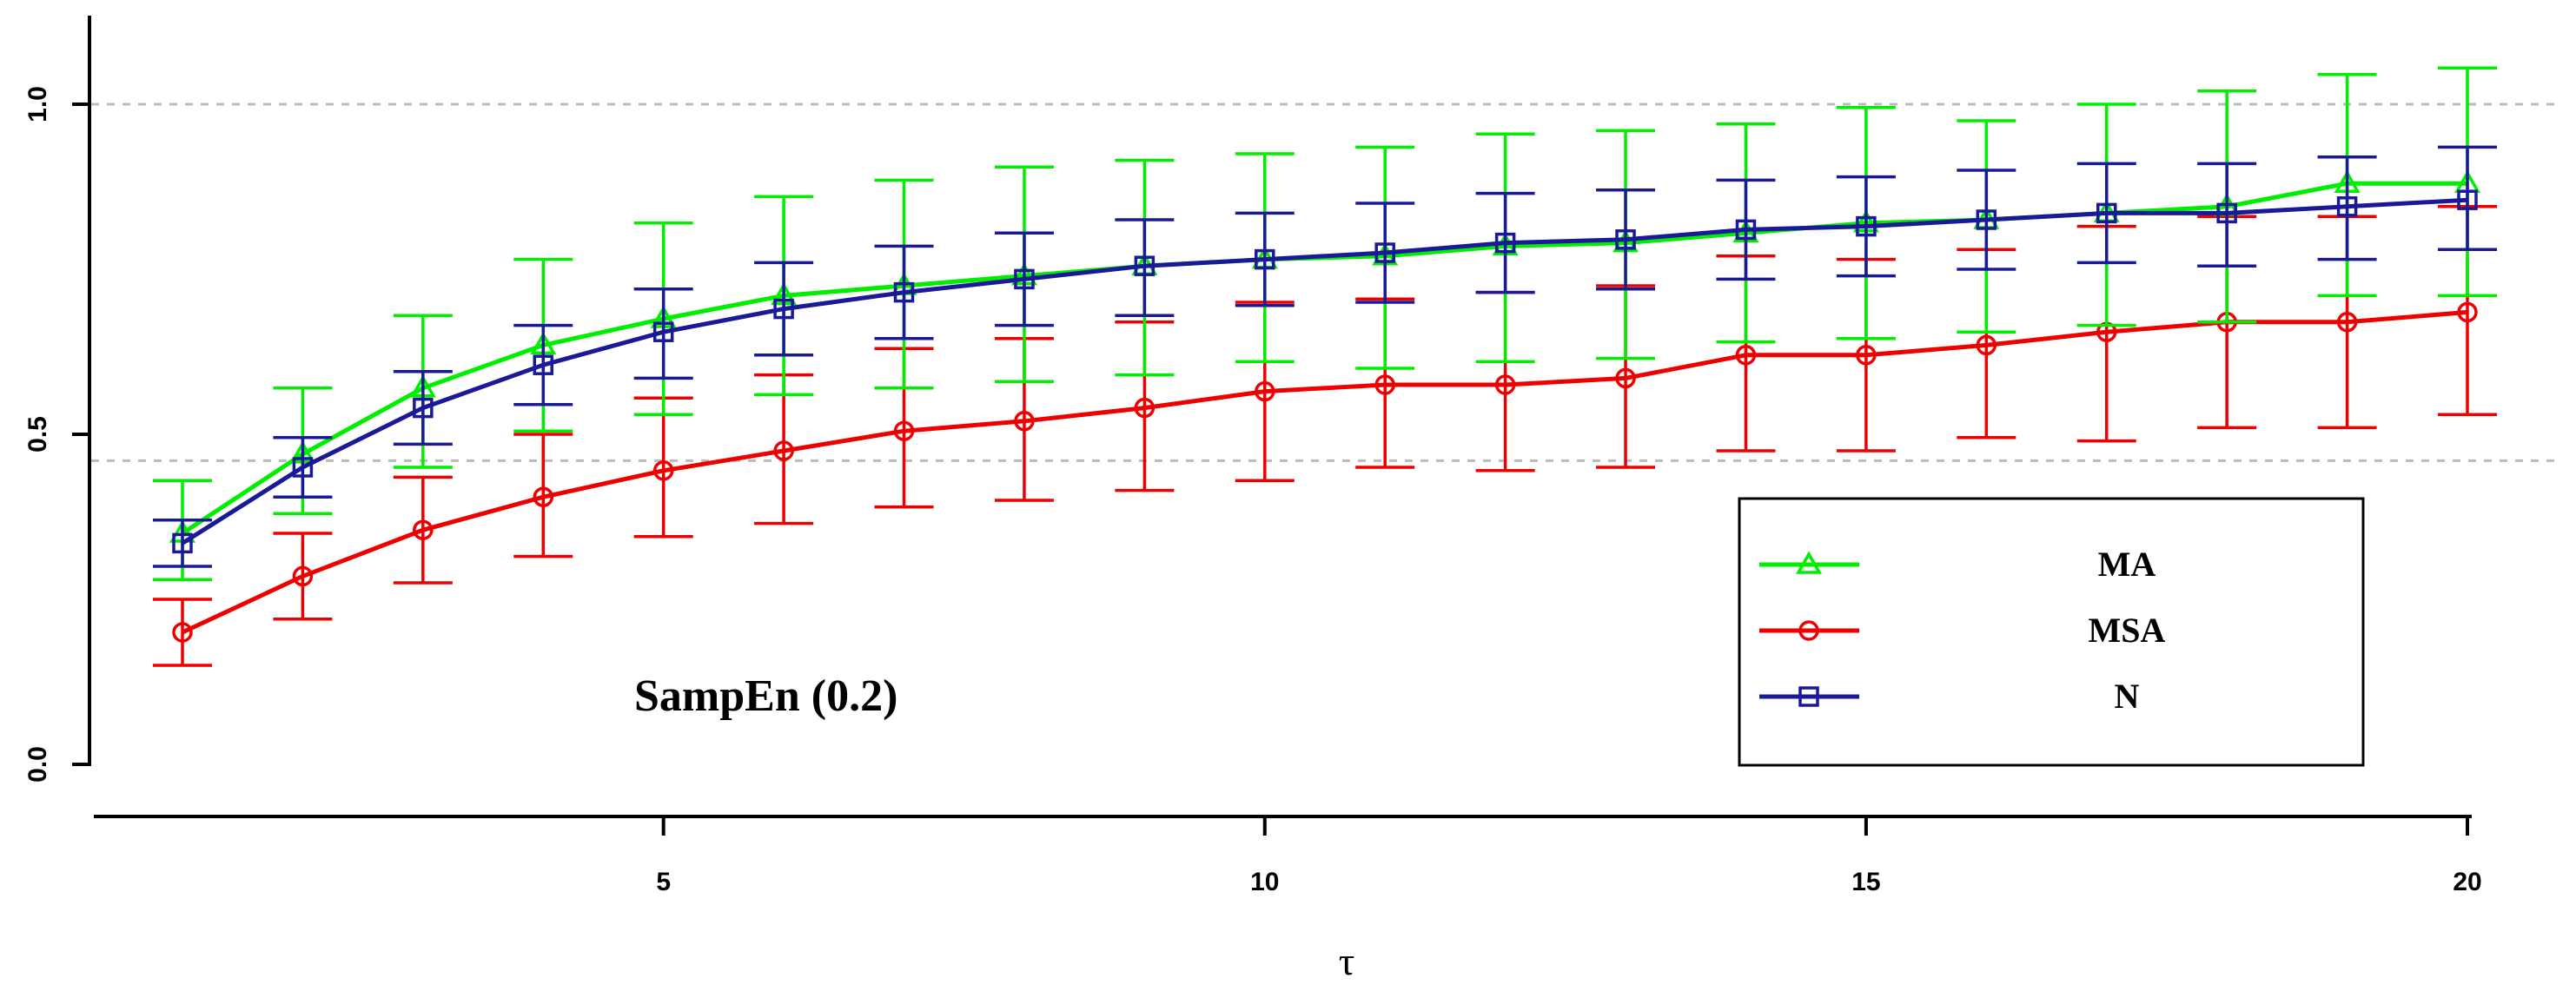 This screenshot has height=998, width=2576. I want to click on legend-marker-n, so click(1808, 697).